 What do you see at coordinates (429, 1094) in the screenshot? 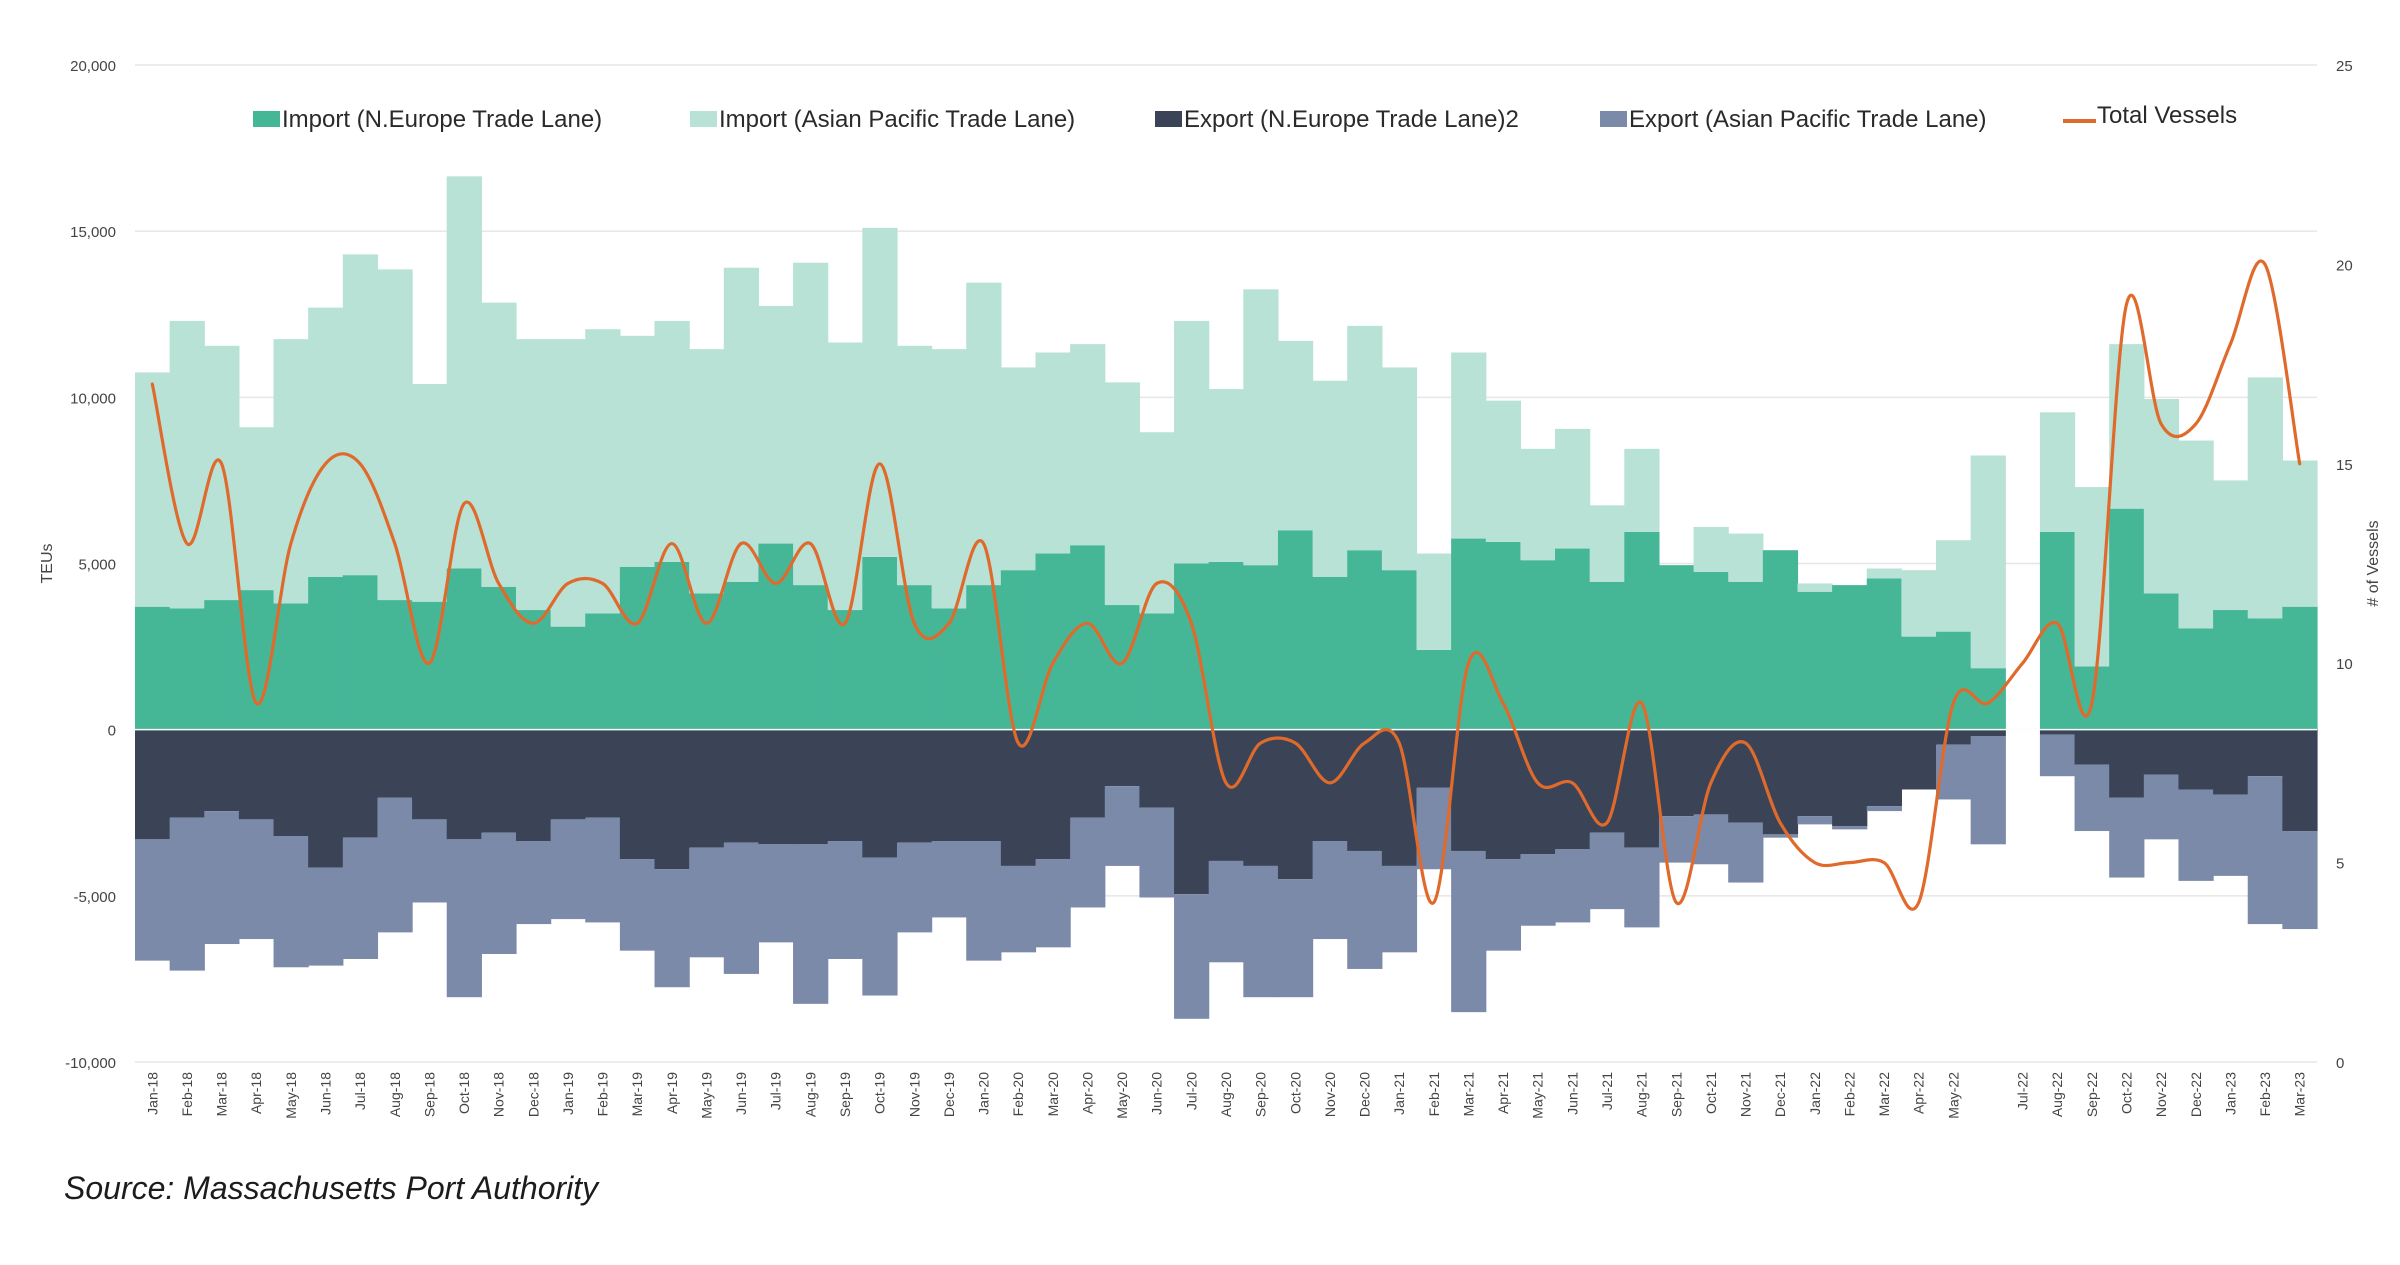
I see `x-tick-label: Sep-18` at bounding box center [429, 1094].